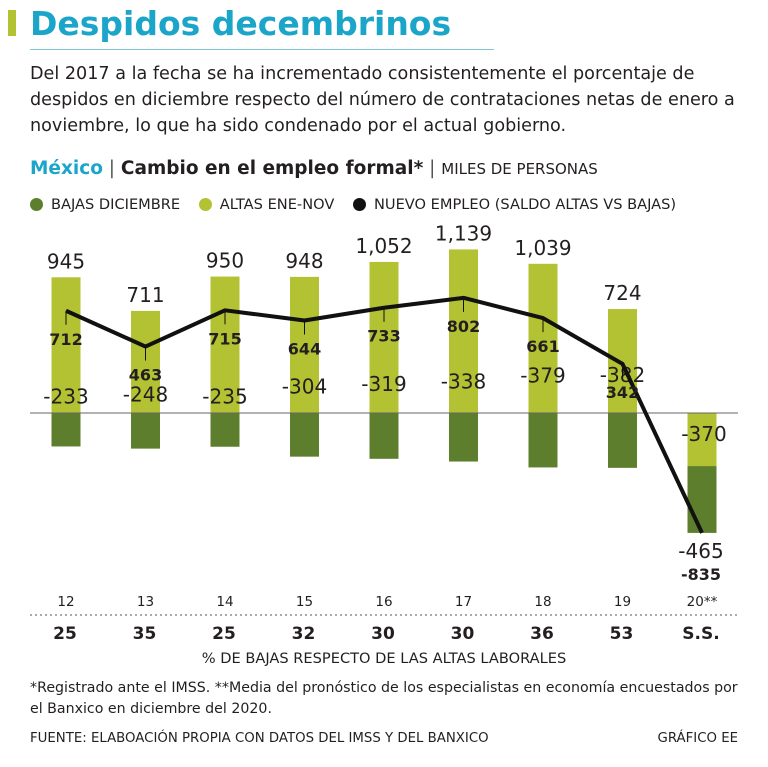 This screenshot has height=767, width=768. Describe the element at coordinates (12, 23) in the screenshot. I see `title-accent-bar` at that location.